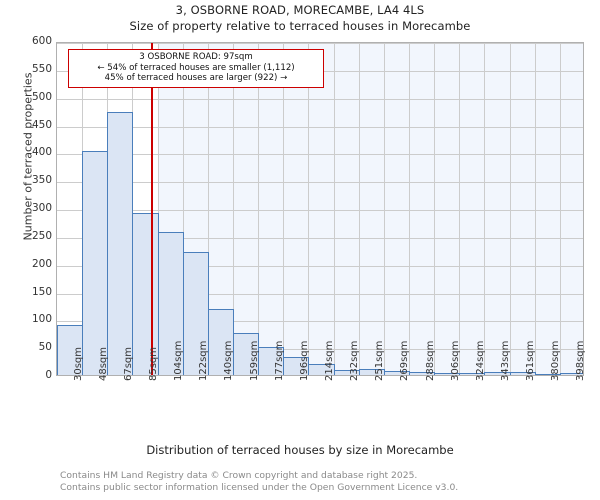 This screenshot has height=500, width=600. Describe the element at coordinates (556, 360) in the screenshot. I see `x-tick-label-380sqm: 380sqm` at that location.